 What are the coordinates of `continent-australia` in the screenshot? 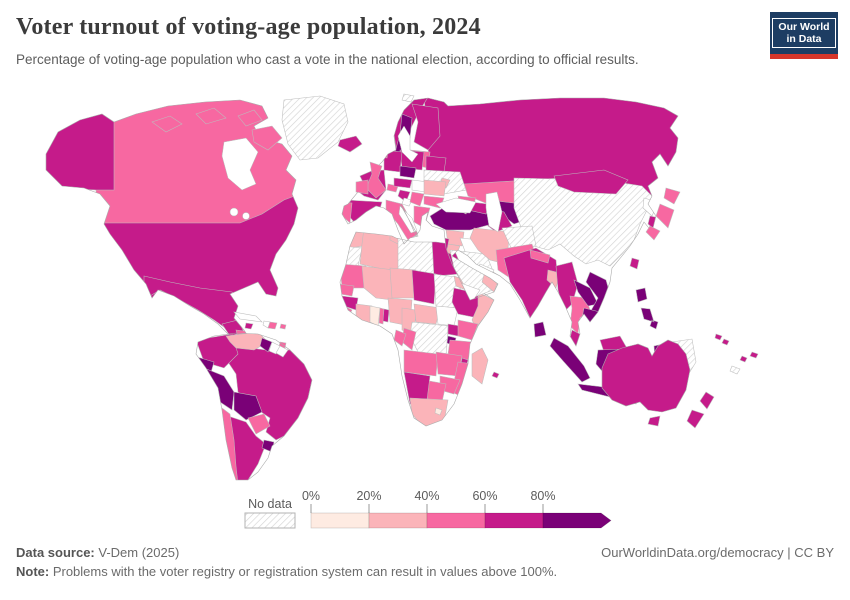 It's located at (647, 377).